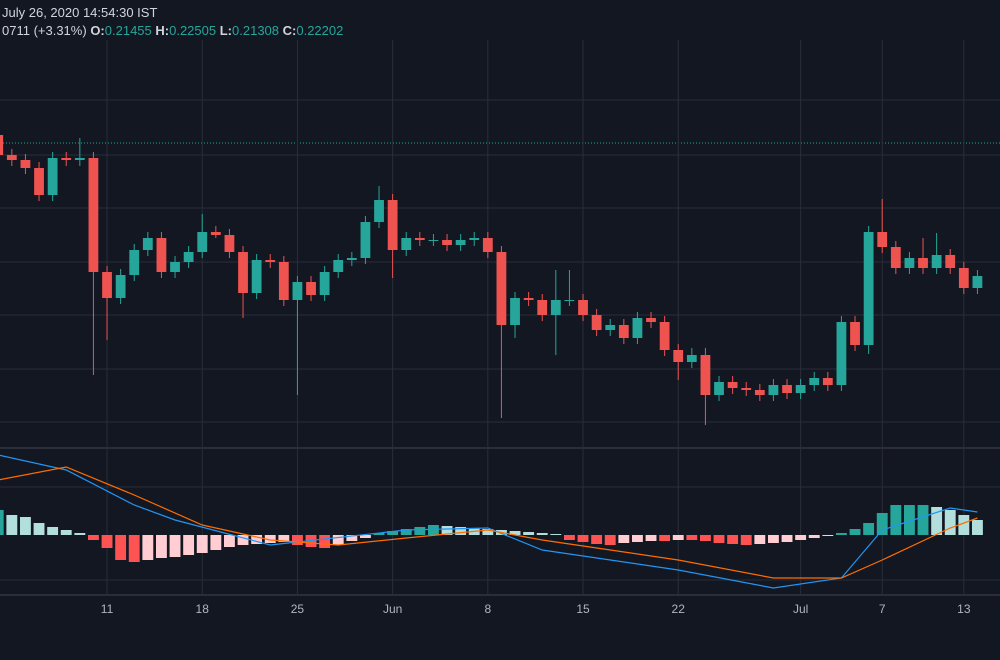 The width and height of the screenshot is (1000, 660). What do you see at coordinates (193, 30) in the screenshot?
I see `h-value: 0.22505` at bounding box center [193, 30].